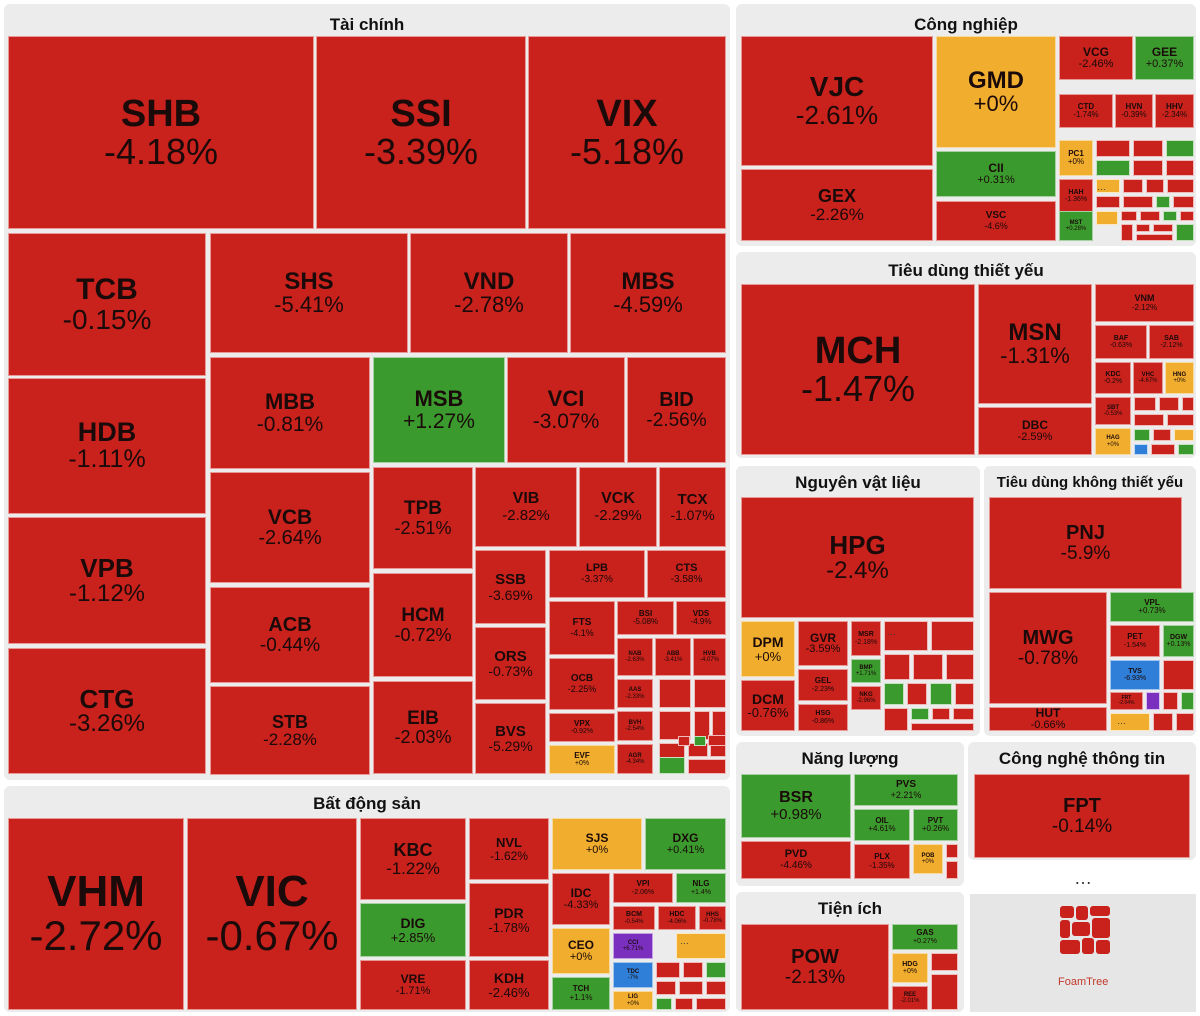 The image size is (1200, 1016). I want to click on stock-tile-bvh: BVH -2.54%, so click(635, 726).